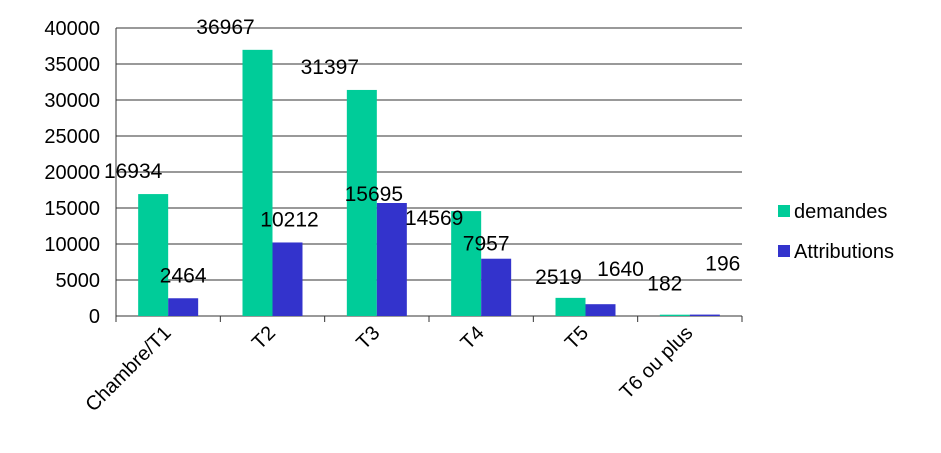  What do you see at coordinates (129, 369) in the screenshot?
I see `x-tick-label: Chambre/T1` at bounding box center [129, 369].